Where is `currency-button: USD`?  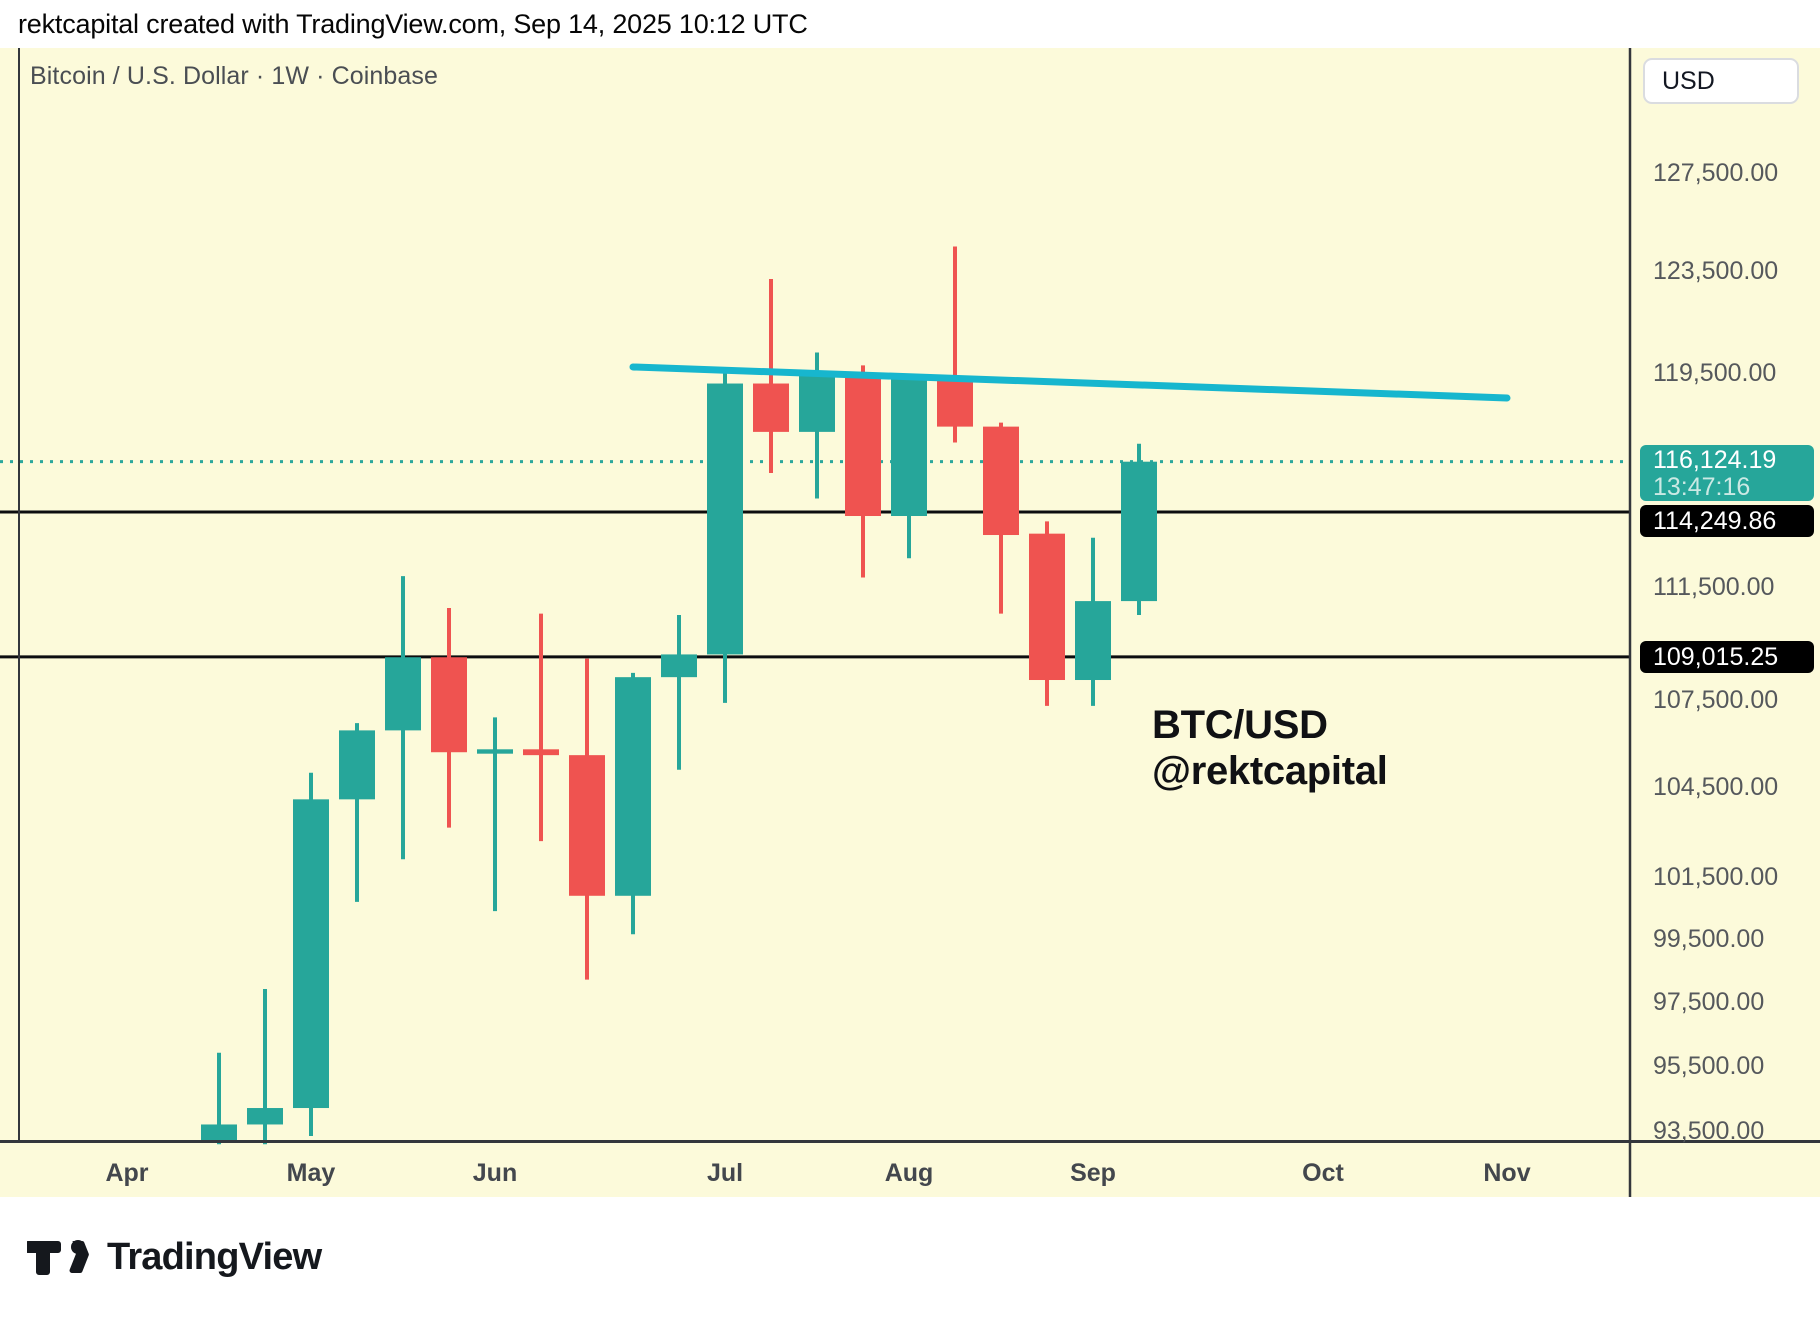 currency-button: USD is located at coordinates (1721, 81).